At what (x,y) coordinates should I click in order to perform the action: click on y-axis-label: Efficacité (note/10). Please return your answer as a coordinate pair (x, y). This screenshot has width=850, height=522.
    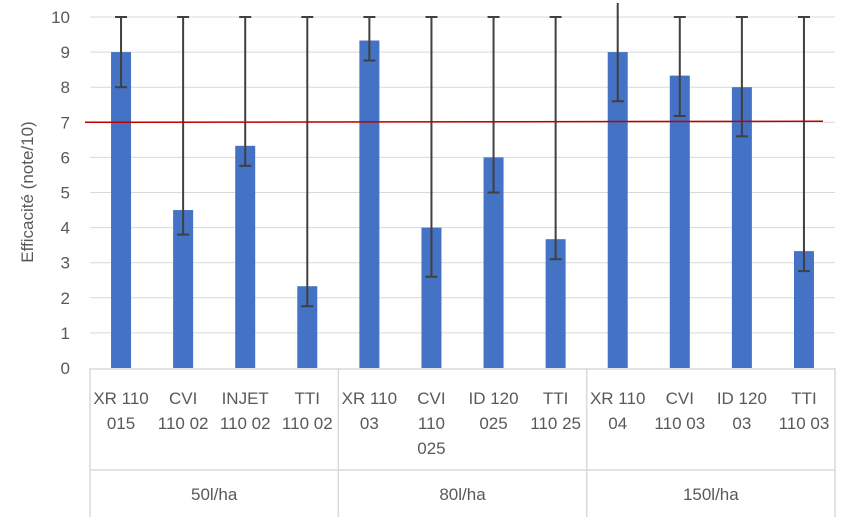
    Looking at the image, I should click on (27, 191).